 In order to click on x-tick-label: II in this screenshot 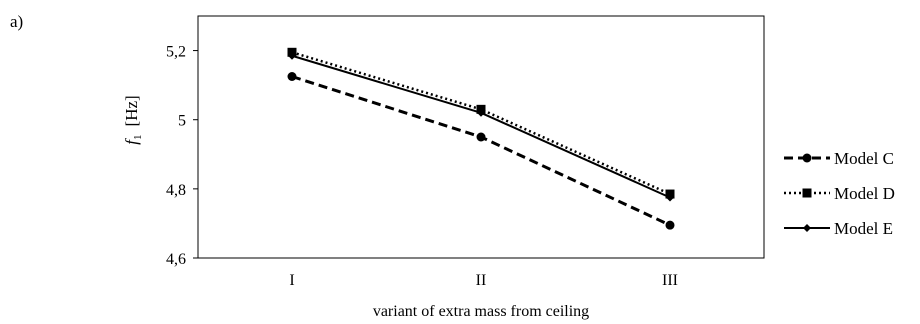, I will do `click(481, 280)`.